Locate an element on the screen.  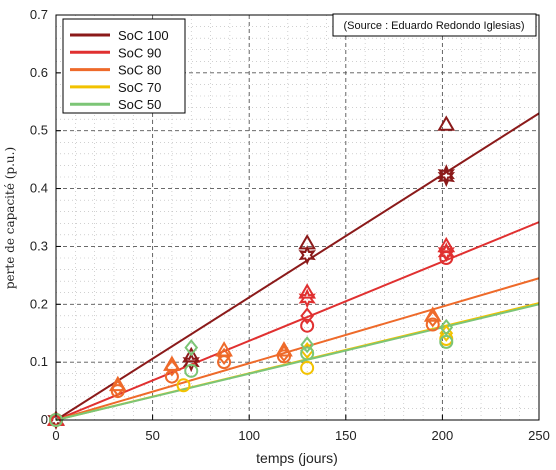
x-tick-label: 100 is located at coordinates (249, 435).